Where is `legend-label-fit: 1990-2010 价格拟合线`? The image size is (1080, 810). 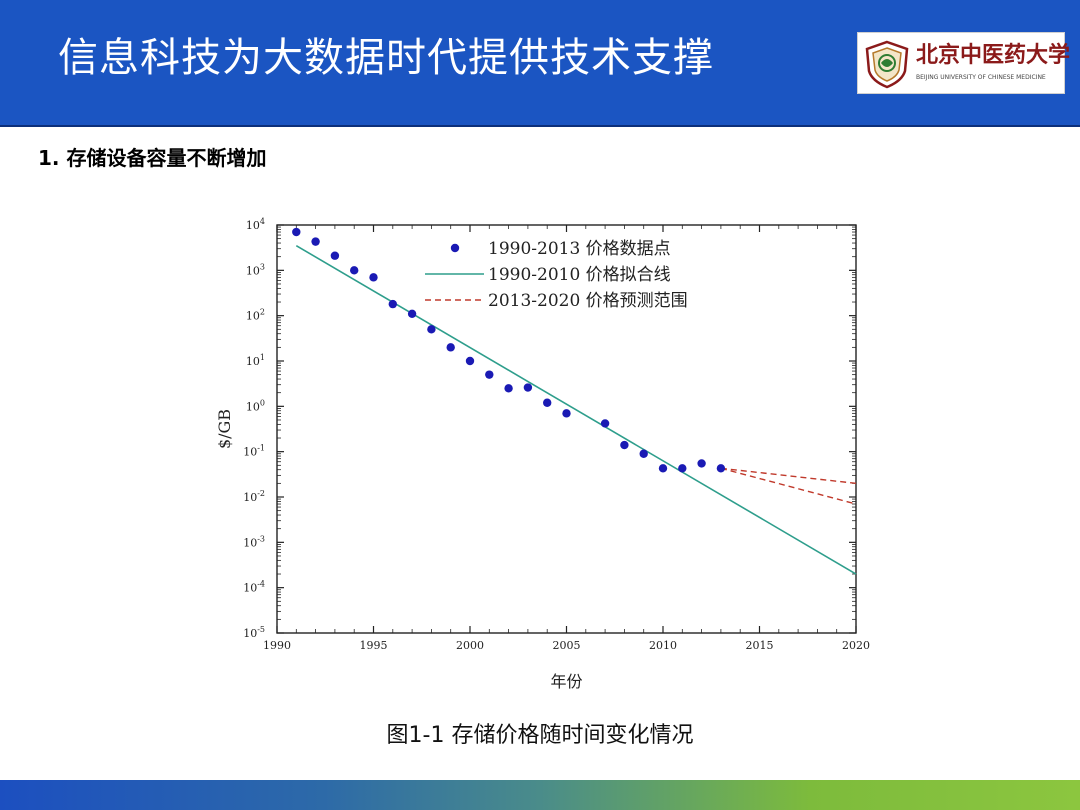
legend-label-fit: 1990-2010 价格拟合线 is located at coordinates (579, 275).